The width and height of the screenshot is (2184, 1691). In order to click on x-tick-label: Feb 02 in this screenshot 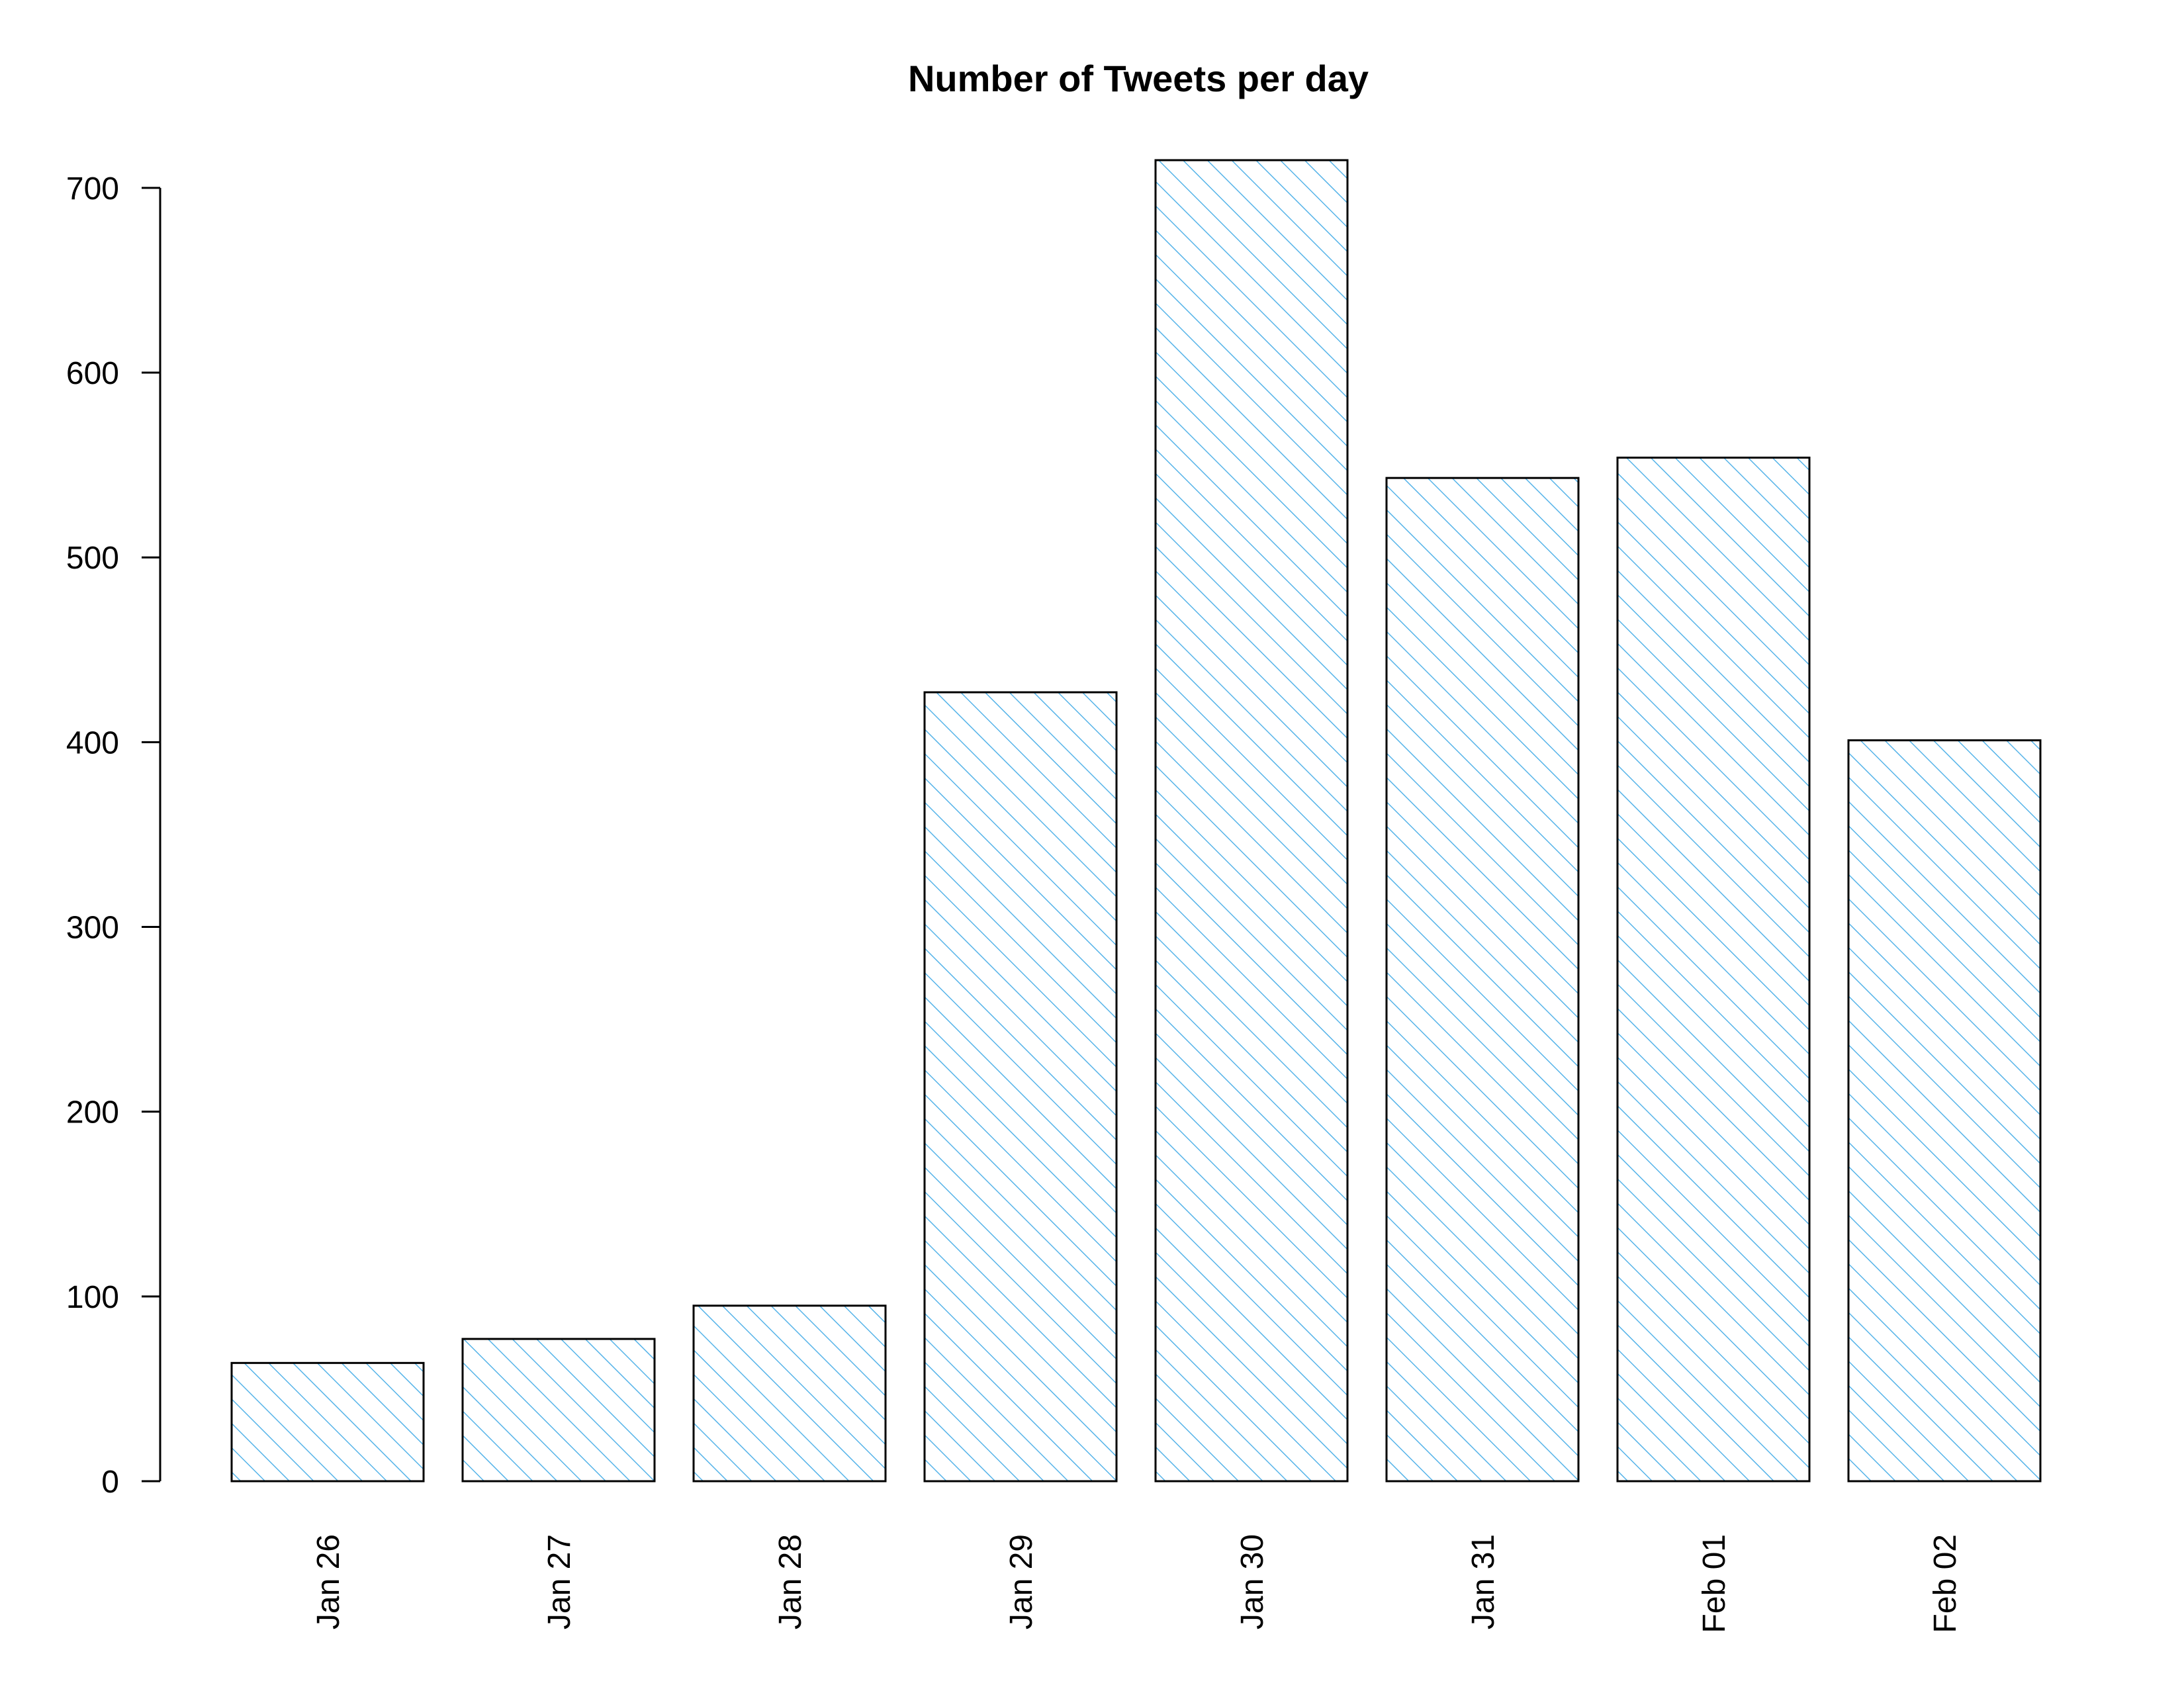, I will do `click(1945, 1584)`.